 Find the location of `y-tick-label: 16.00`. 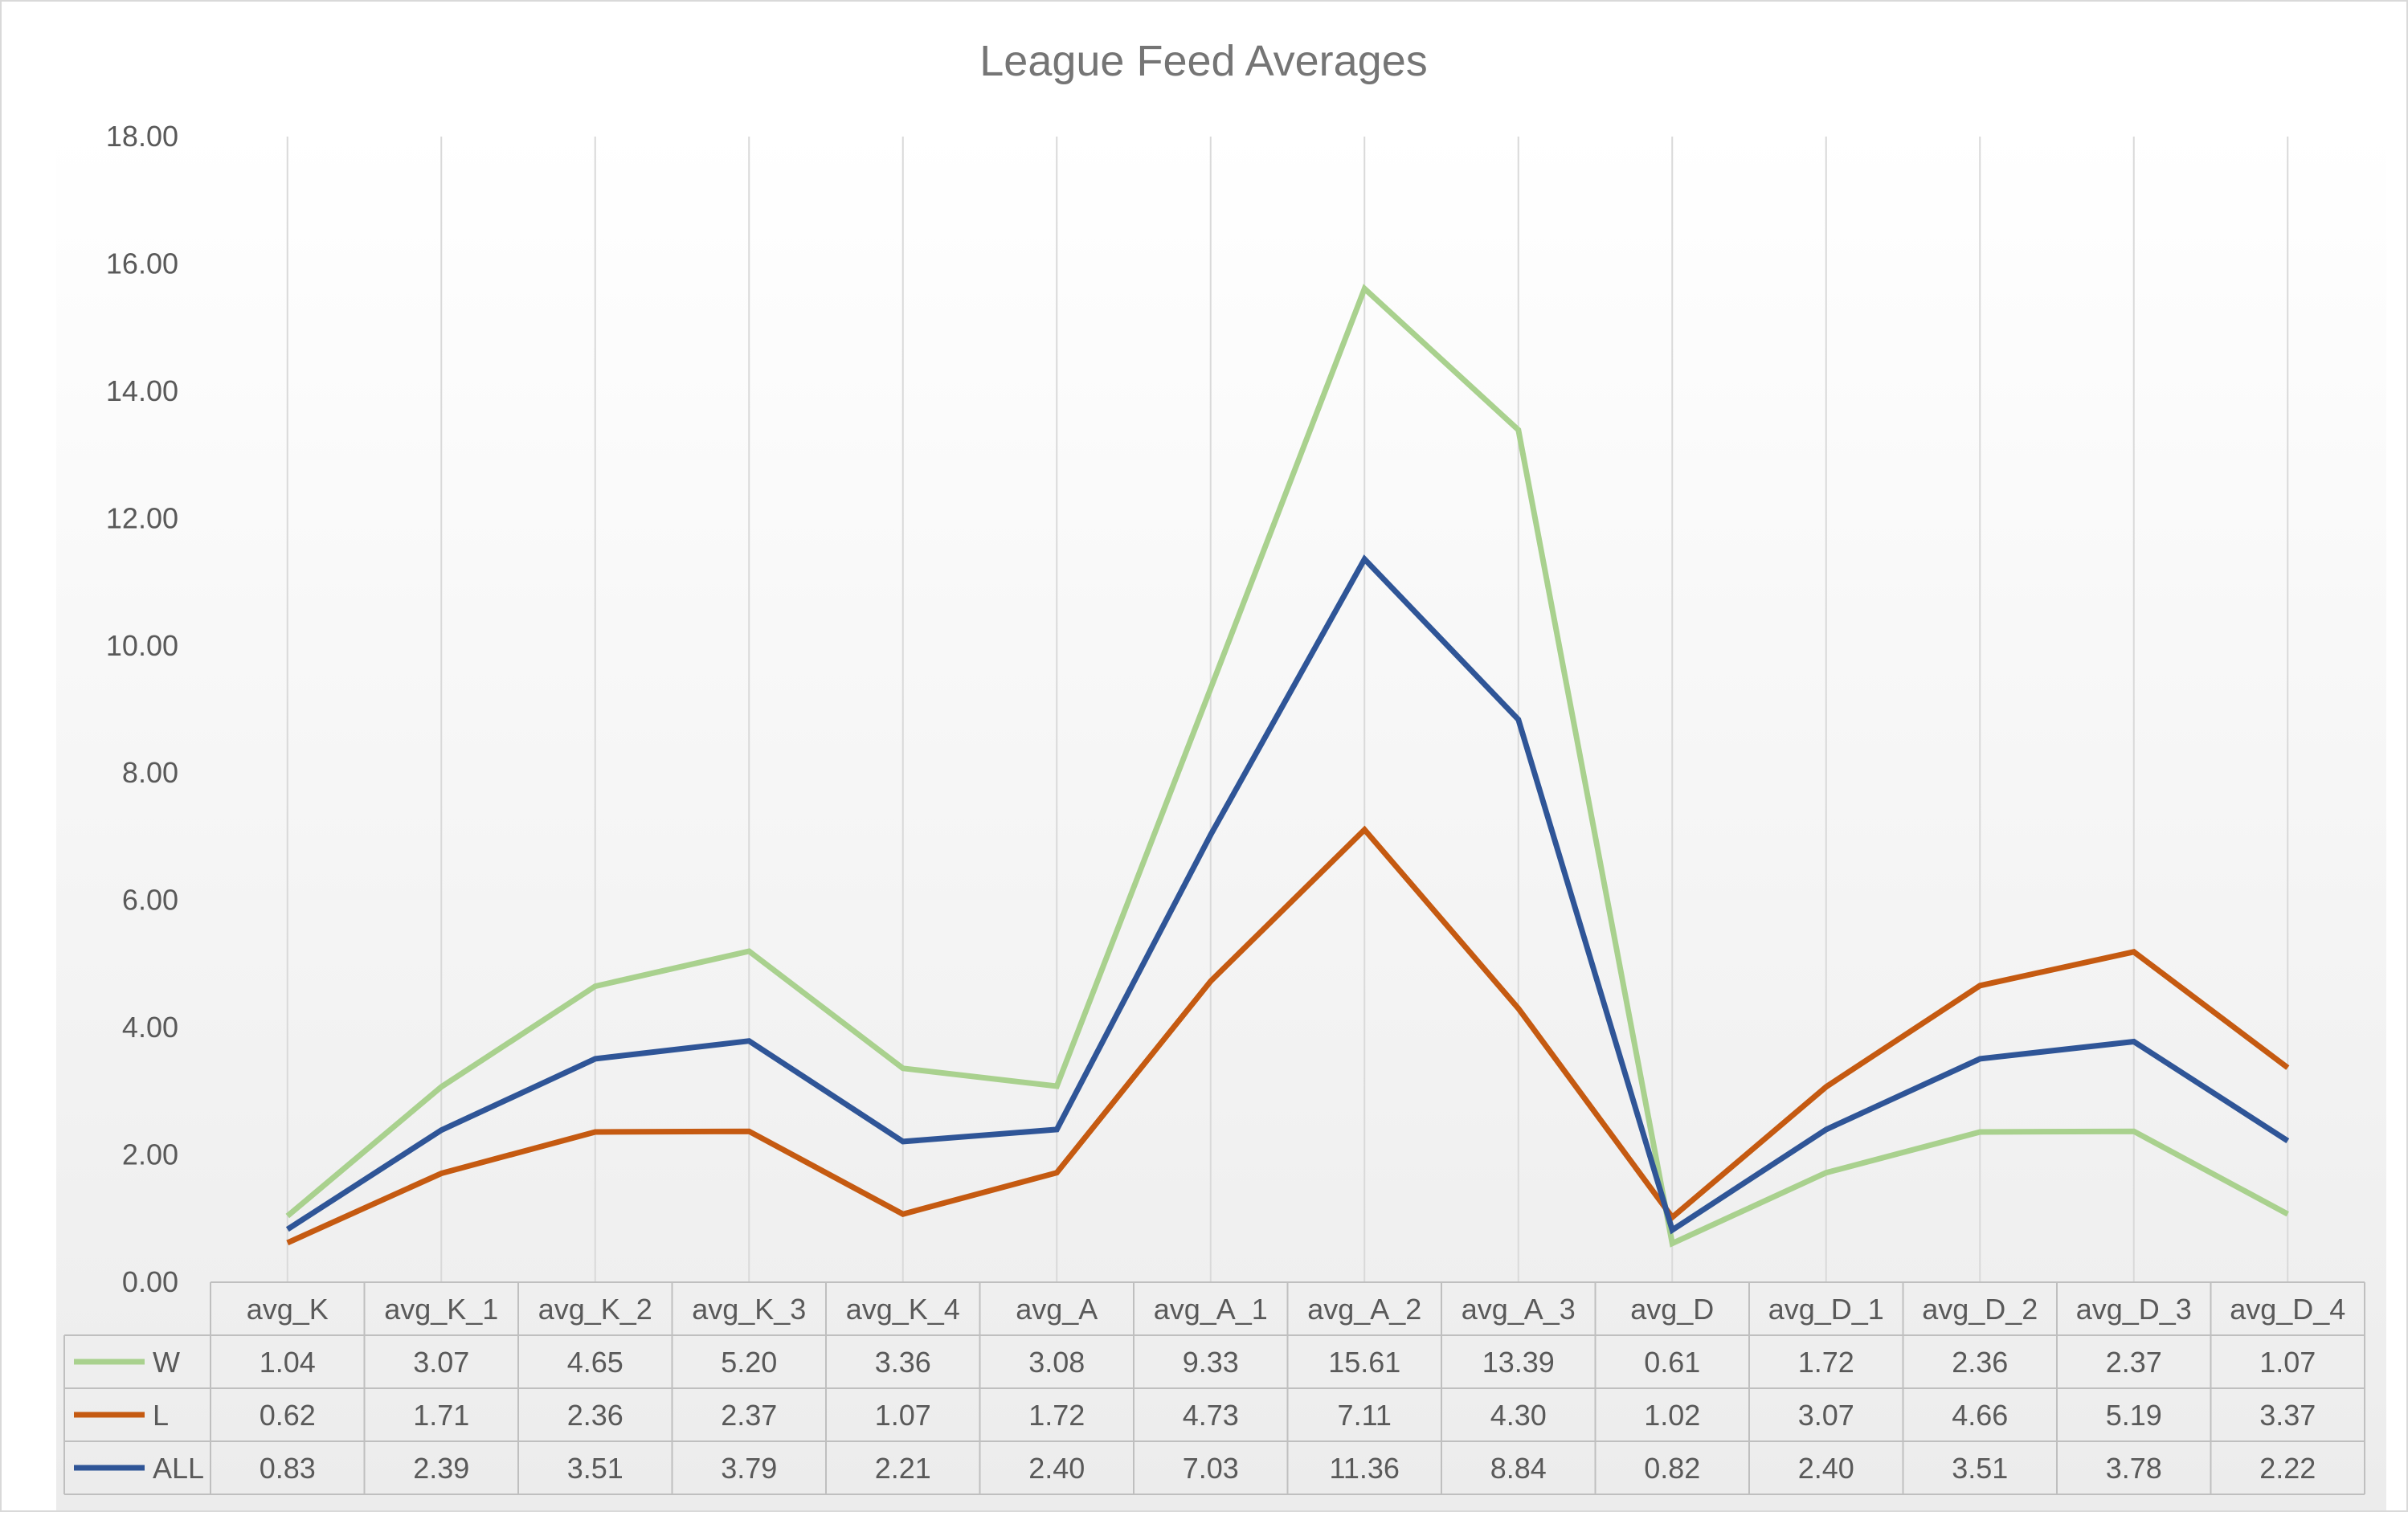

y-tick-label: 16.00 is located at coordinates (142, 263).